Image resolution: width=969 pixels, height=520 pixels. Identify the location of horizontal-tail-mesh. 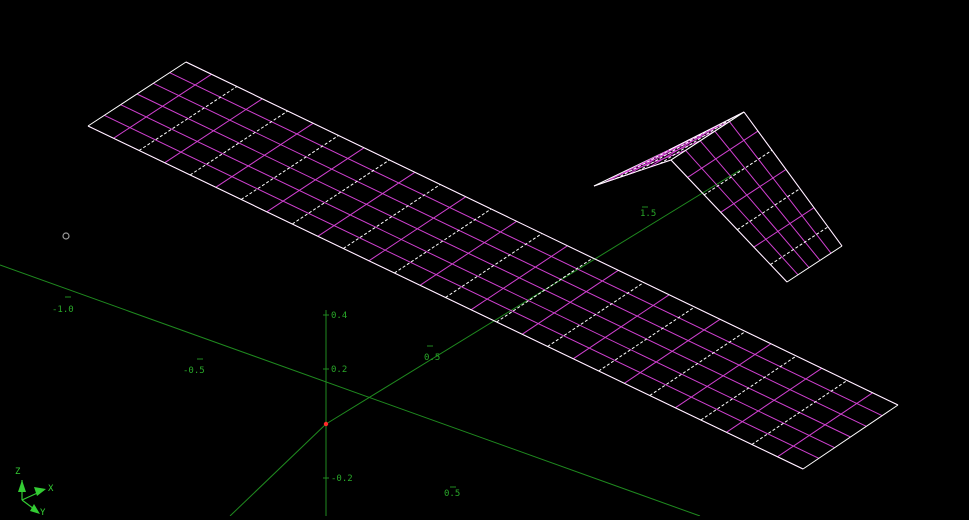
(718, 197).